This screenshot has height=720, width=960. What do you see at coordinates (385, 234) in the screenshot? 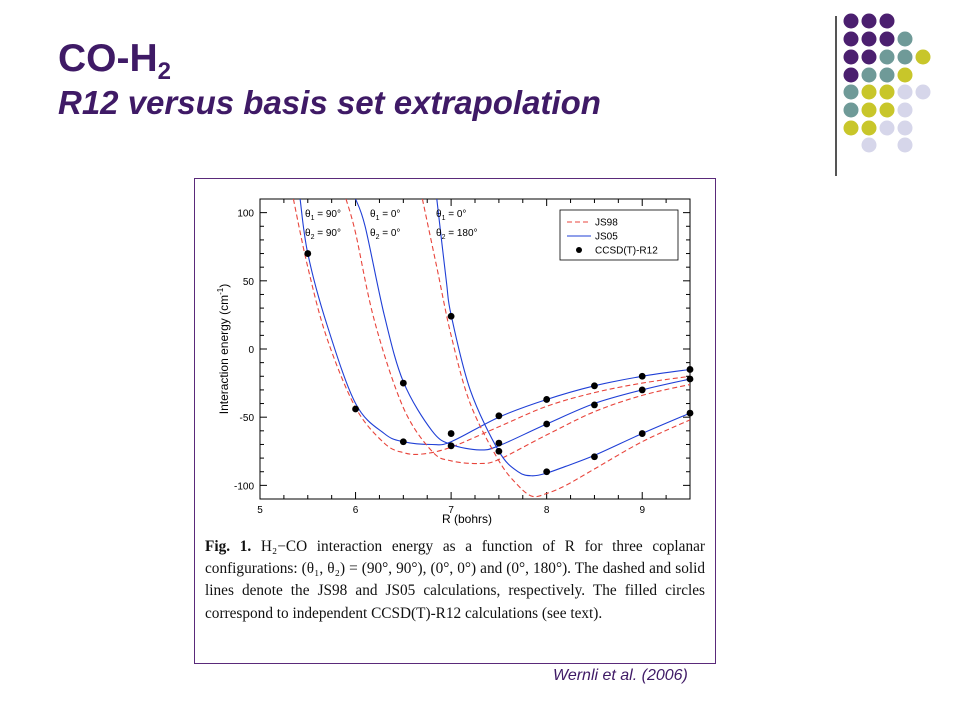
I see `configuration-label: θ2 = 0°` at bounding box center [385, 234].